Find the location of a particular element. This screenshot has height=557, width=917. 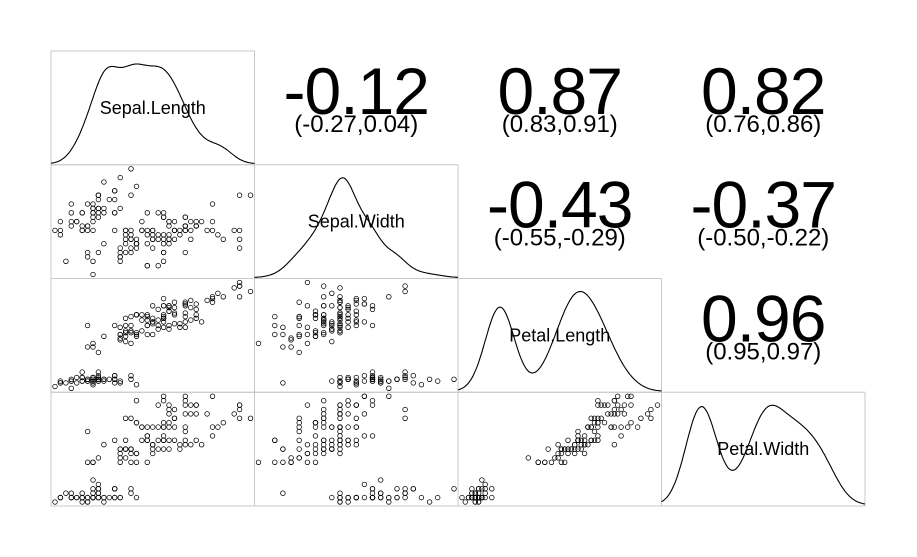

scatter-panel-petal-length-vs-sepal-width is located at coordinates (356, 335).